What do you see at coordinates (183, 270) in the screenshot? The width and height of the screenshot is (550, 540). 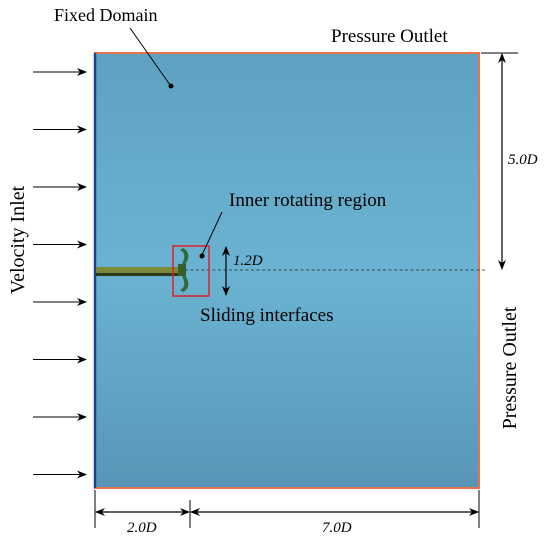 I see `turbine-blades` at bounding box center [183, 270].